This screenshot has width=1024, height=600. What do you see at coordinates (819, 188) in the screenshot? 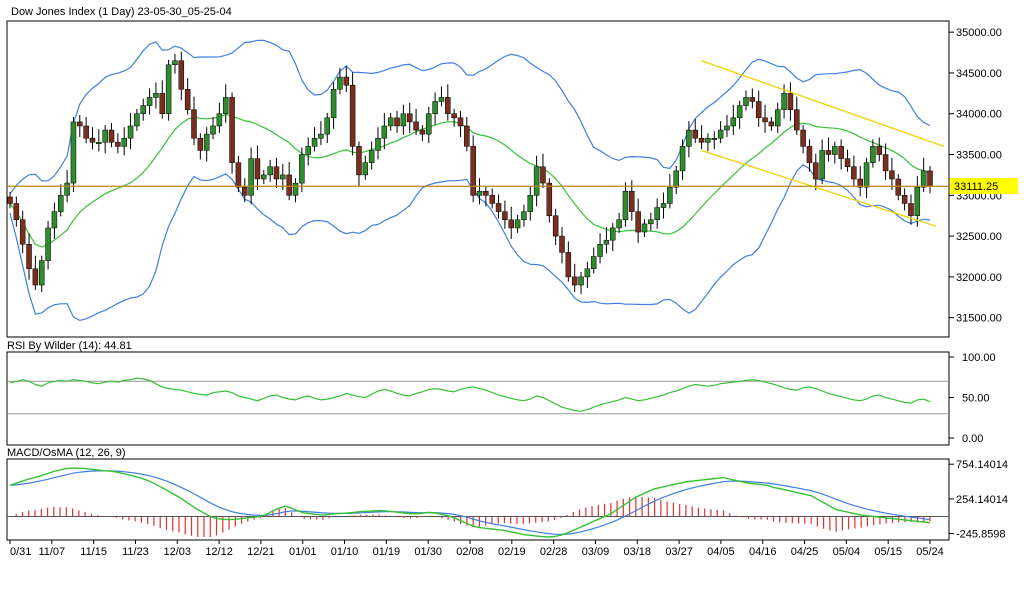
I see `channel-lower` at bounding box center [819, 188].